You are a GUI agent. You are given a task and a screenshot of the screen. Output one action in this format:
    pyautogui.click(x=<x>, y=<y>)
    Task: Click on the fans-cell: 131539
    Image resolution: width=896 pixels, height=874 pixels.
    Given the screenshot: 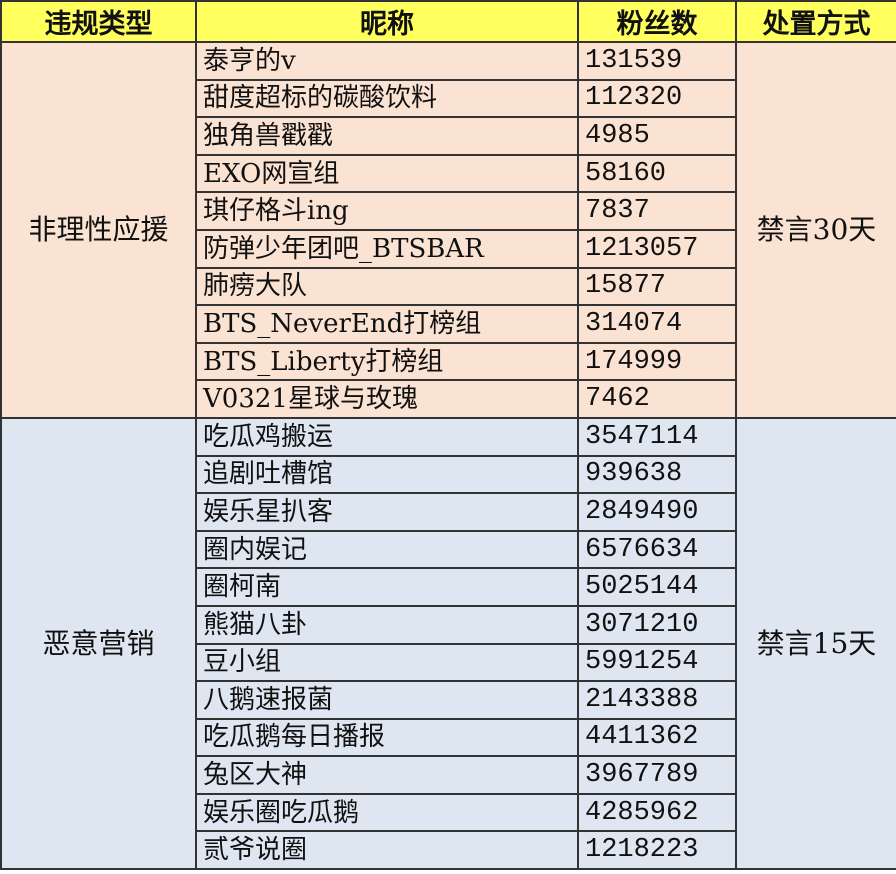 What is the action you would take?
    pyautogui.click(x=657, y=61)
    